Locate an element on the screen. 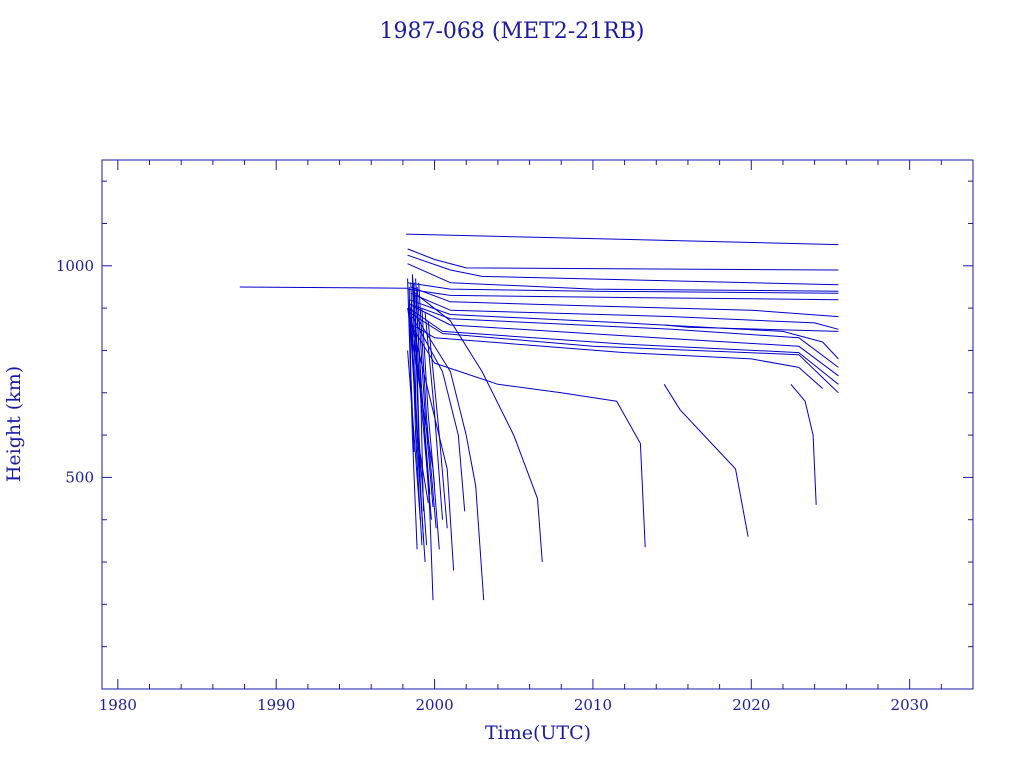 The height and width of the screenshot is (768, 1024). x-tick-label: 1990 is located at coordinates (276, 705).